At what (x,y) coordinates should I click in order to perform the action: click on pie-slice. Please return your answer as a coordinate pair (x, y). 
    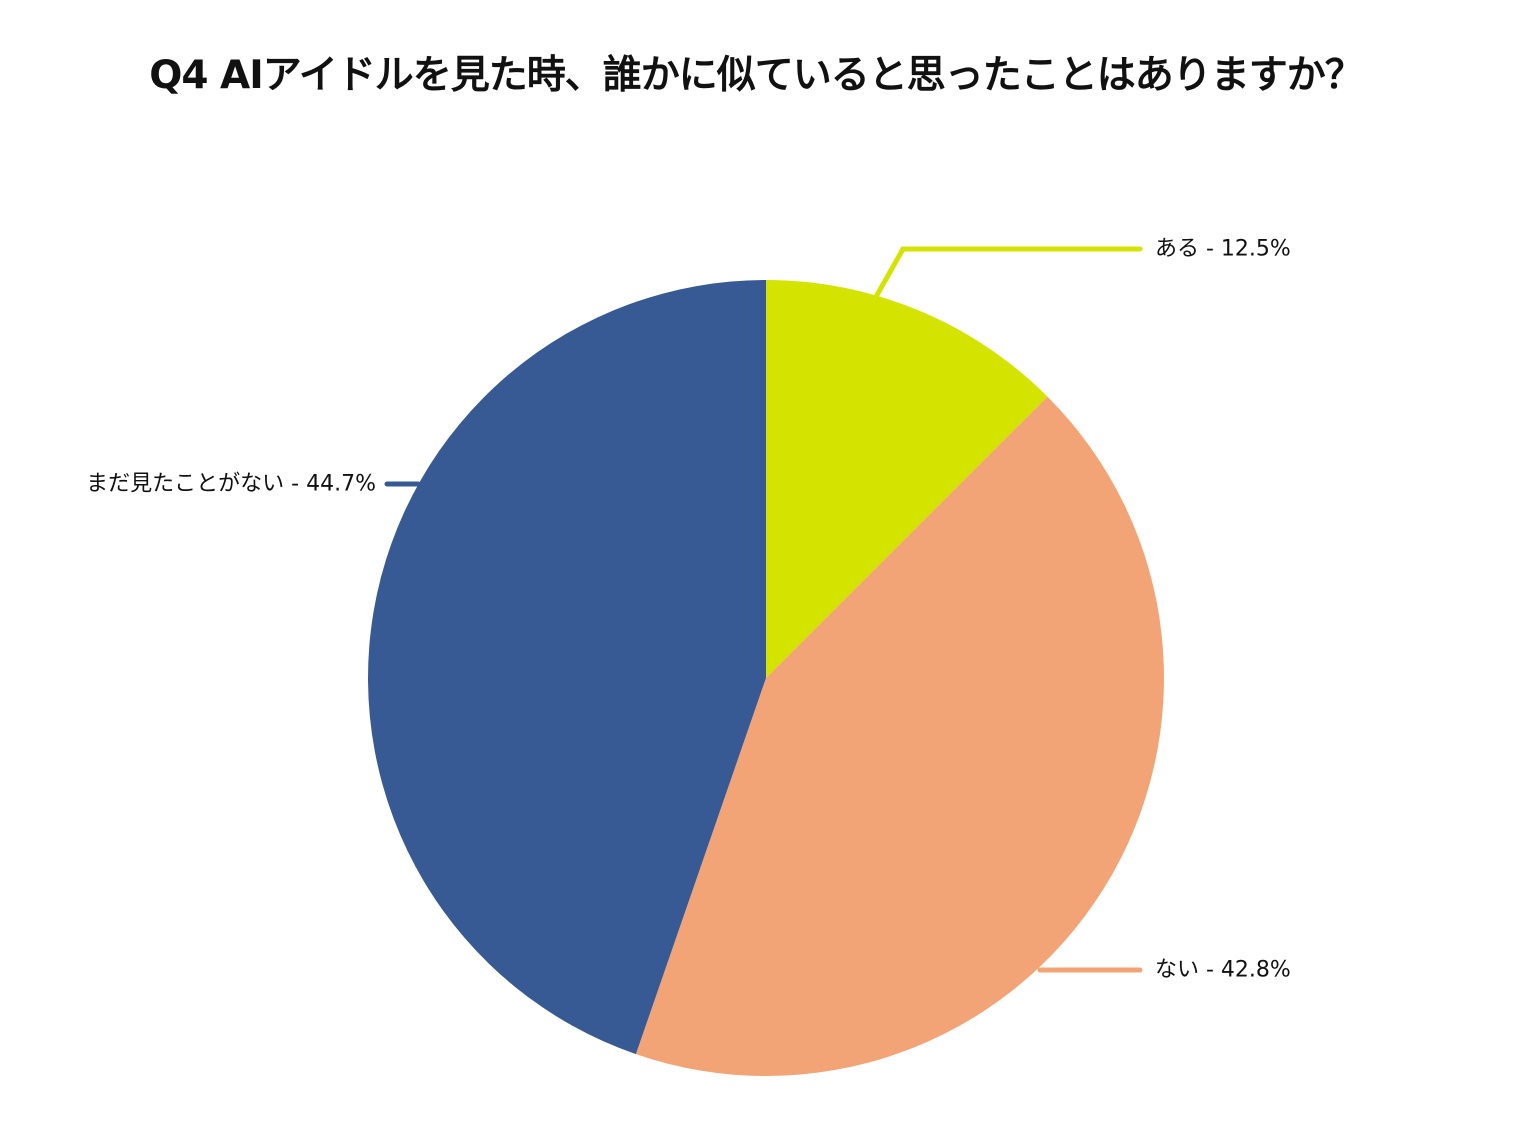
    Looking at the image, I should click on (907, 479).